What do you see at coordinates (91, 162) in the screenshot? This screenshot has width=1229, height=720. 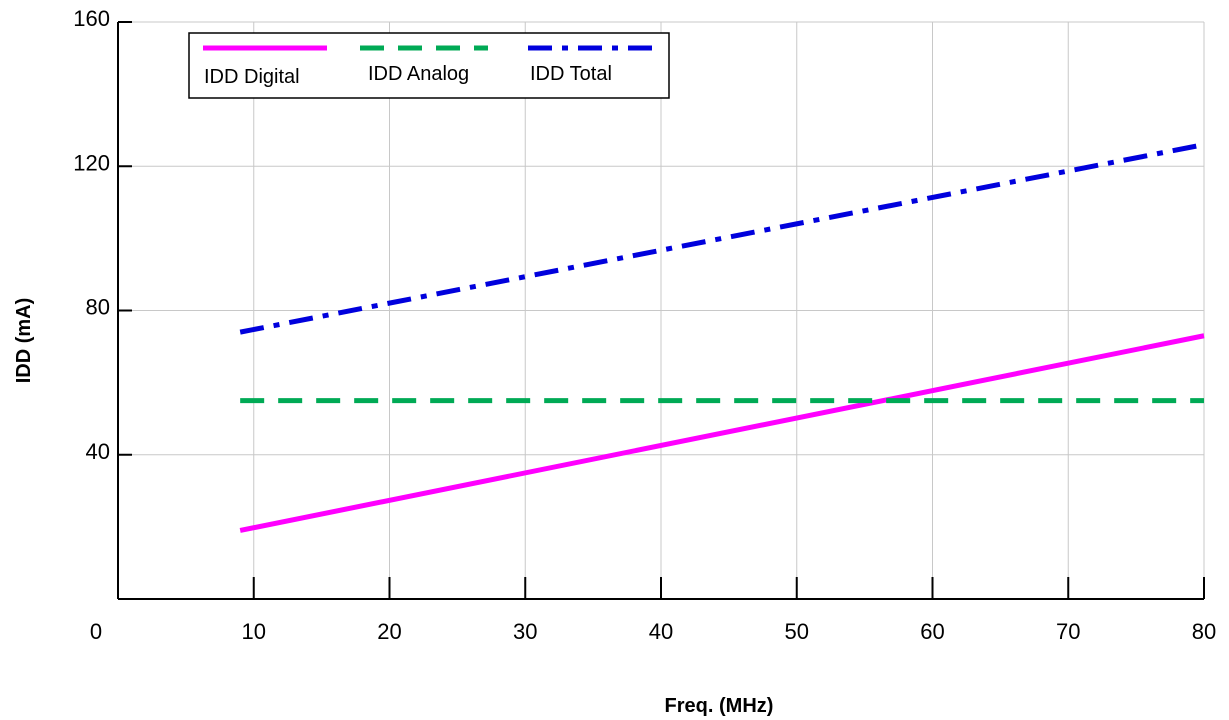 I see `y-tick-label: 120` at bounding box center [91, 162].